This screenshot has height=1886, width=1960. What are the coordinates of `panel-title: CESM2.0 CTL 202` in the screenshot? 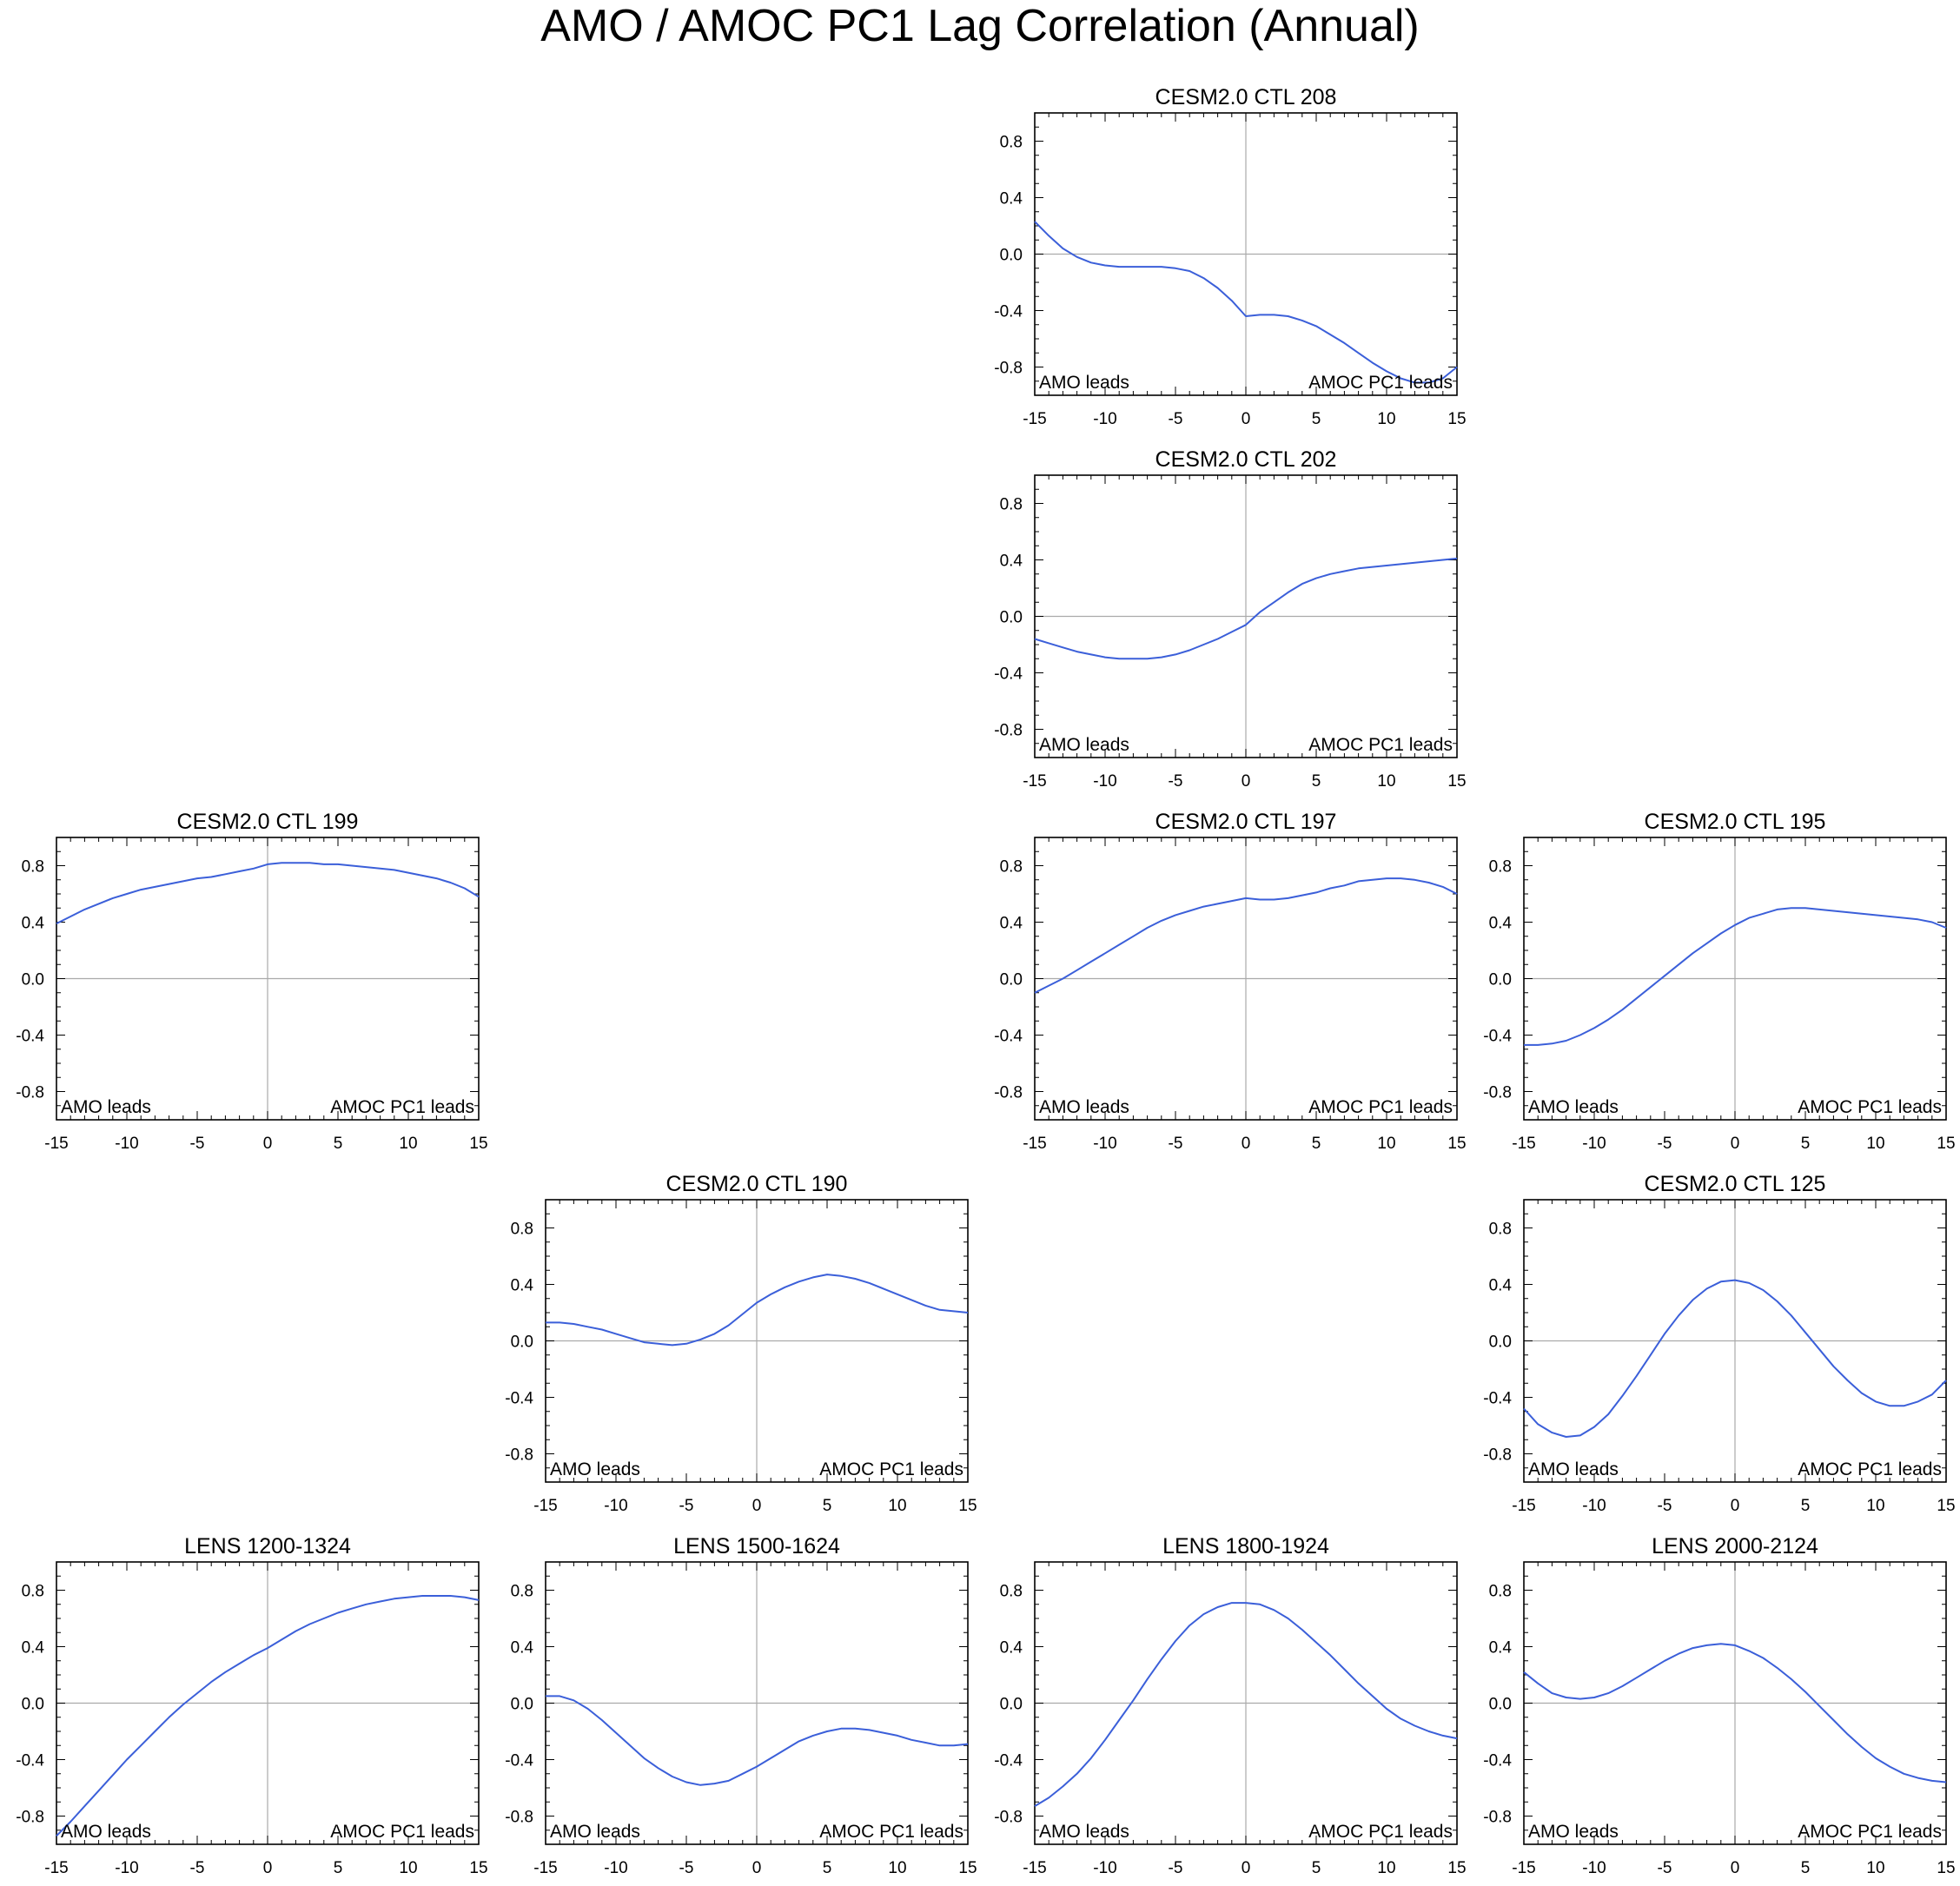 It's located at (1246, 459).